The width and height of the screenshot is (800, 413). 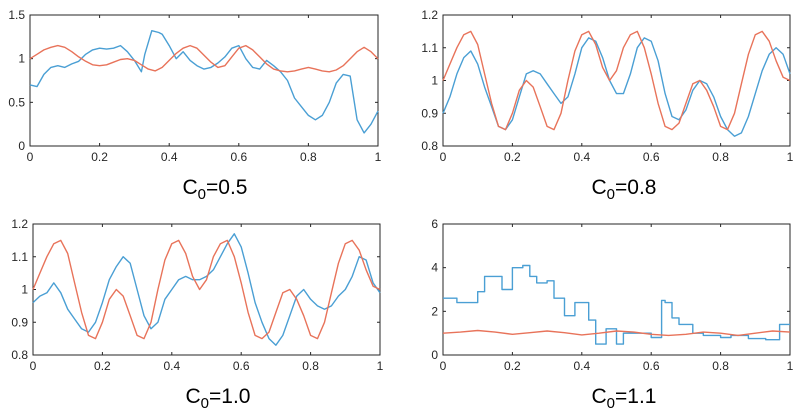 I want to click on y-tick-label: 4, so click(x=434, y=268).